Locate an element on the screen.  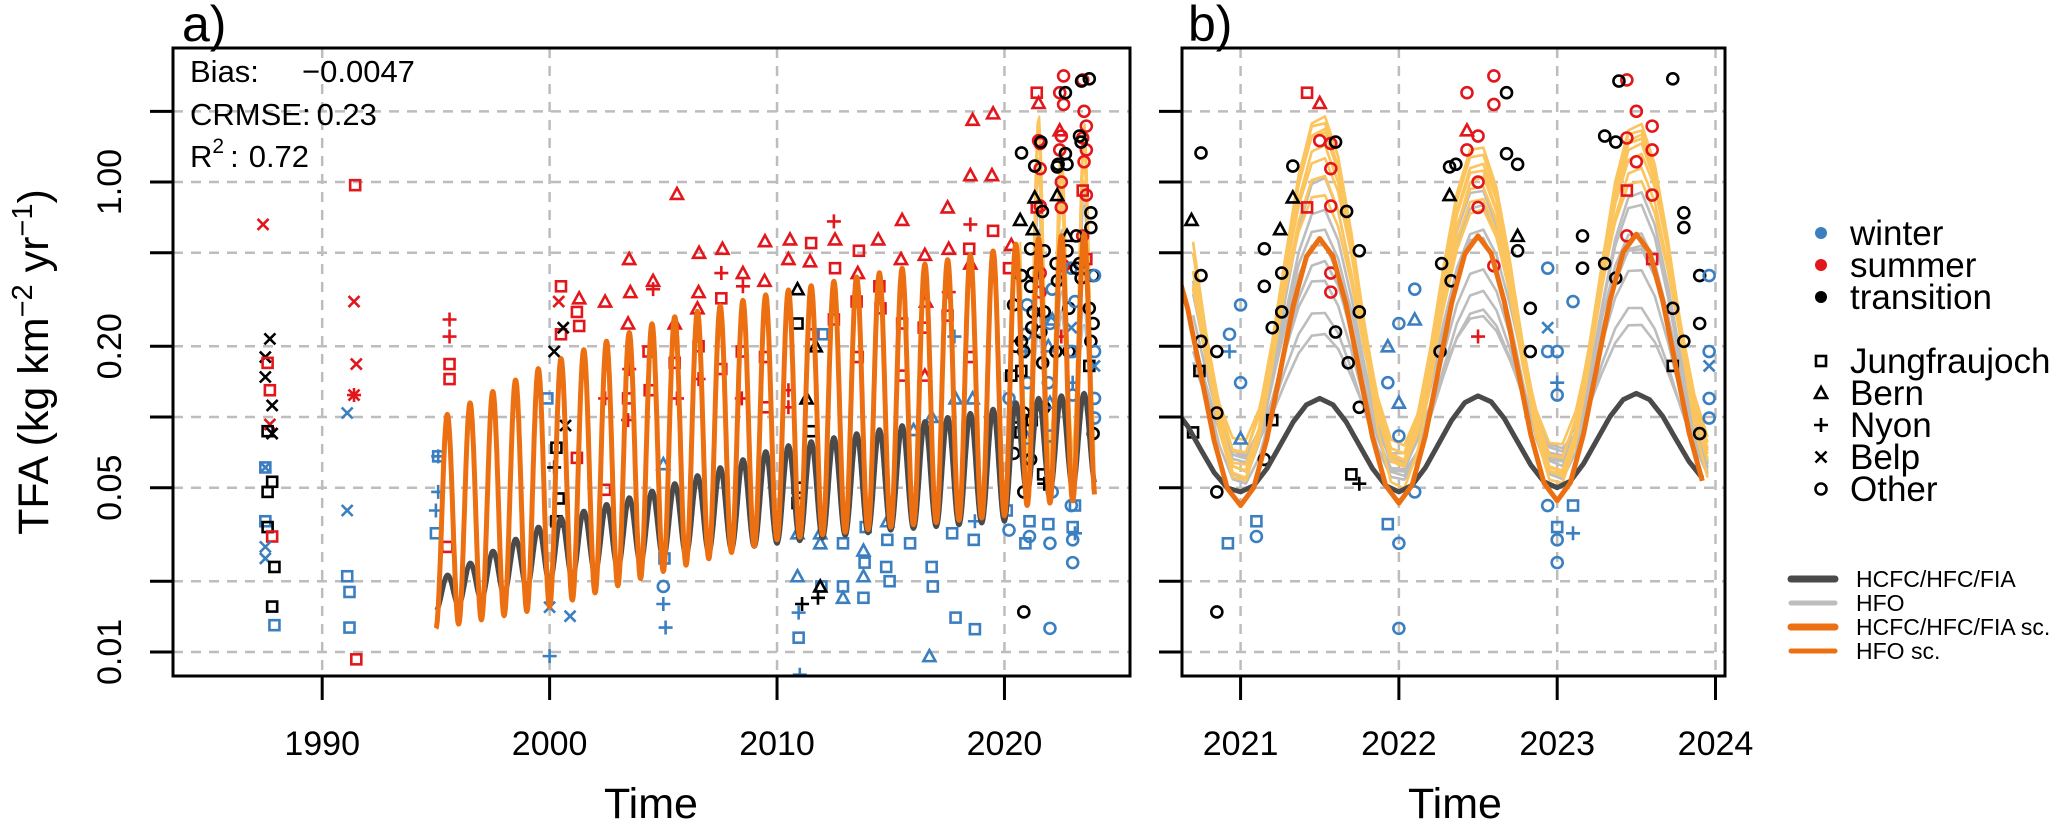
fit-statistics: Bias: −0.0047 CRMSE: 0.23 R2:0.72 is located at coordinates (302, 114).